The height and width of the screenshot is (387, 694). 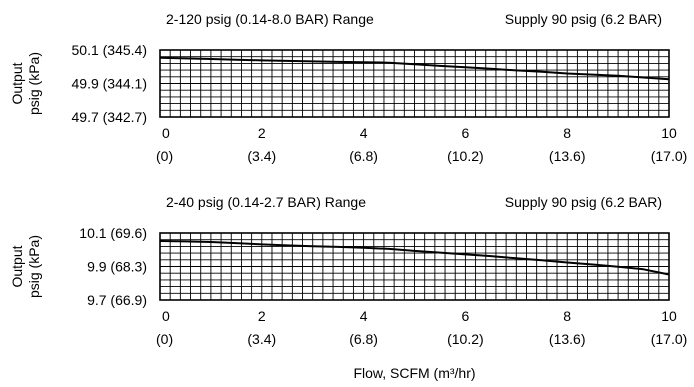 I want to click on y-tick-label: 49.9 (344.1), so click(x=110, y=84).